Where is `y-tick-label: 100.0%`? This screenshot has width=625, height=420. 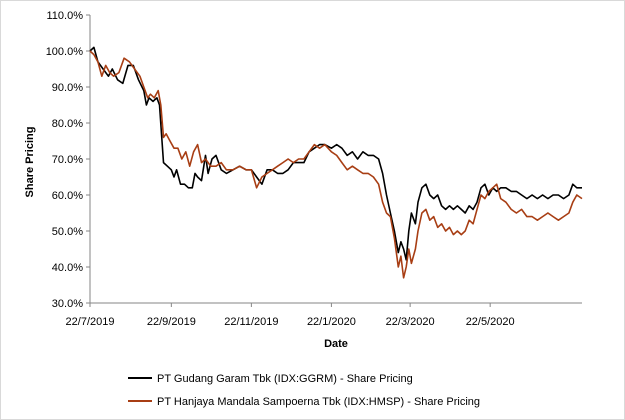 y-tick-label: 100.0% is located at coordinates (65, 52).